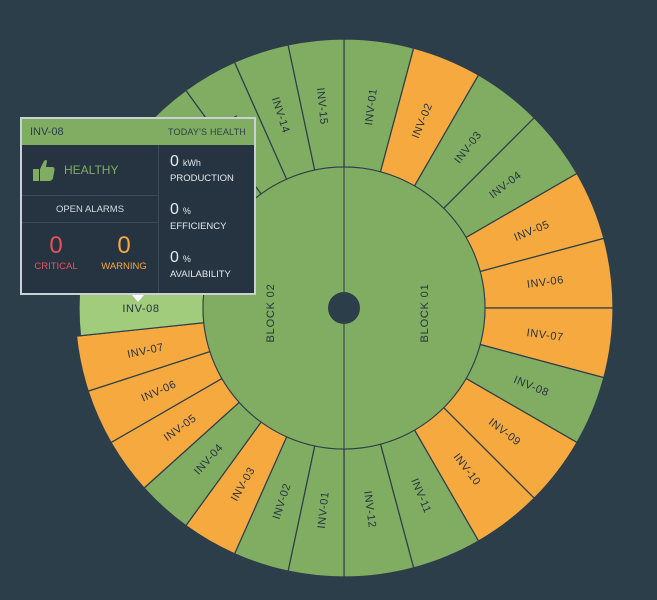 The width and height of the screenshot is (657, 600). I want to click on production-unit: kWh, so click(191, 163).